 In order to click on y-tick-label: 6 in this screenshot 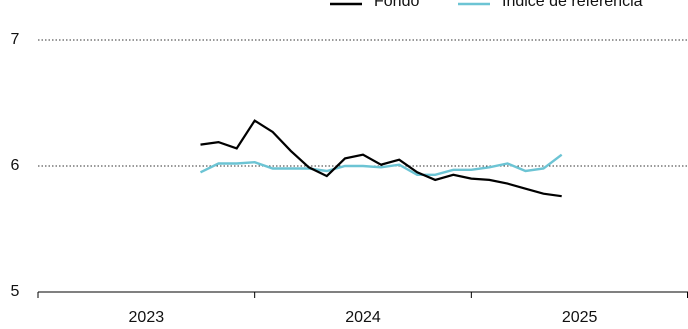, I will do `click(15, 165)`.